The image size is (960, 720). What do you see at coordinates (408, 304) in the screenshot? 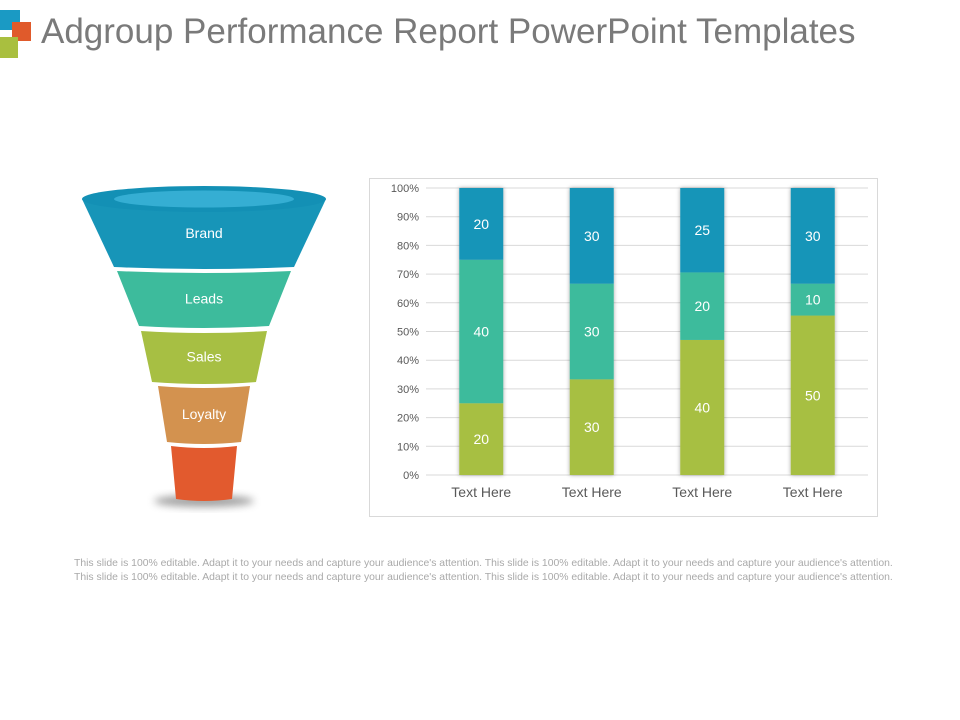
I see `y-tick-label: 60%` at bounding box center [408, 304].